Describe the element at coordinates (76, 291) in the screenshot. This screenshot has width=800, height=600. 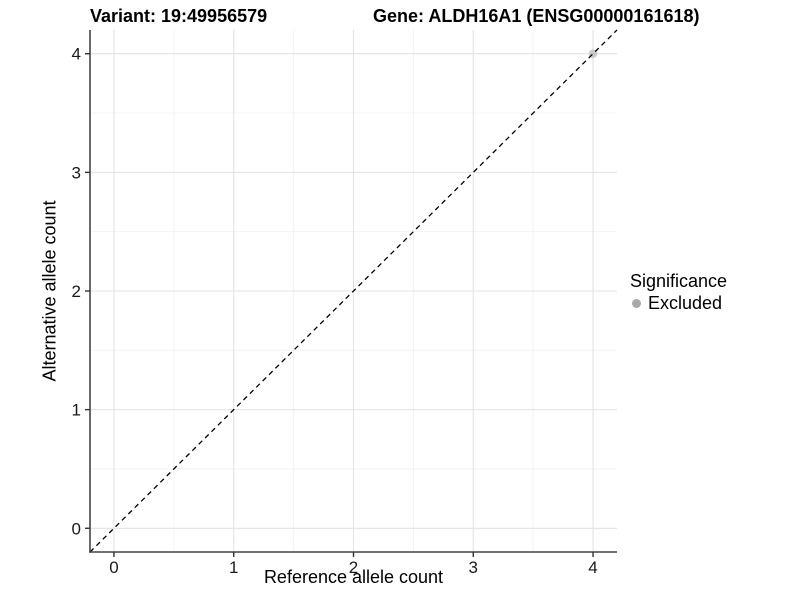
I see `y-tick-label: 2` at that location.